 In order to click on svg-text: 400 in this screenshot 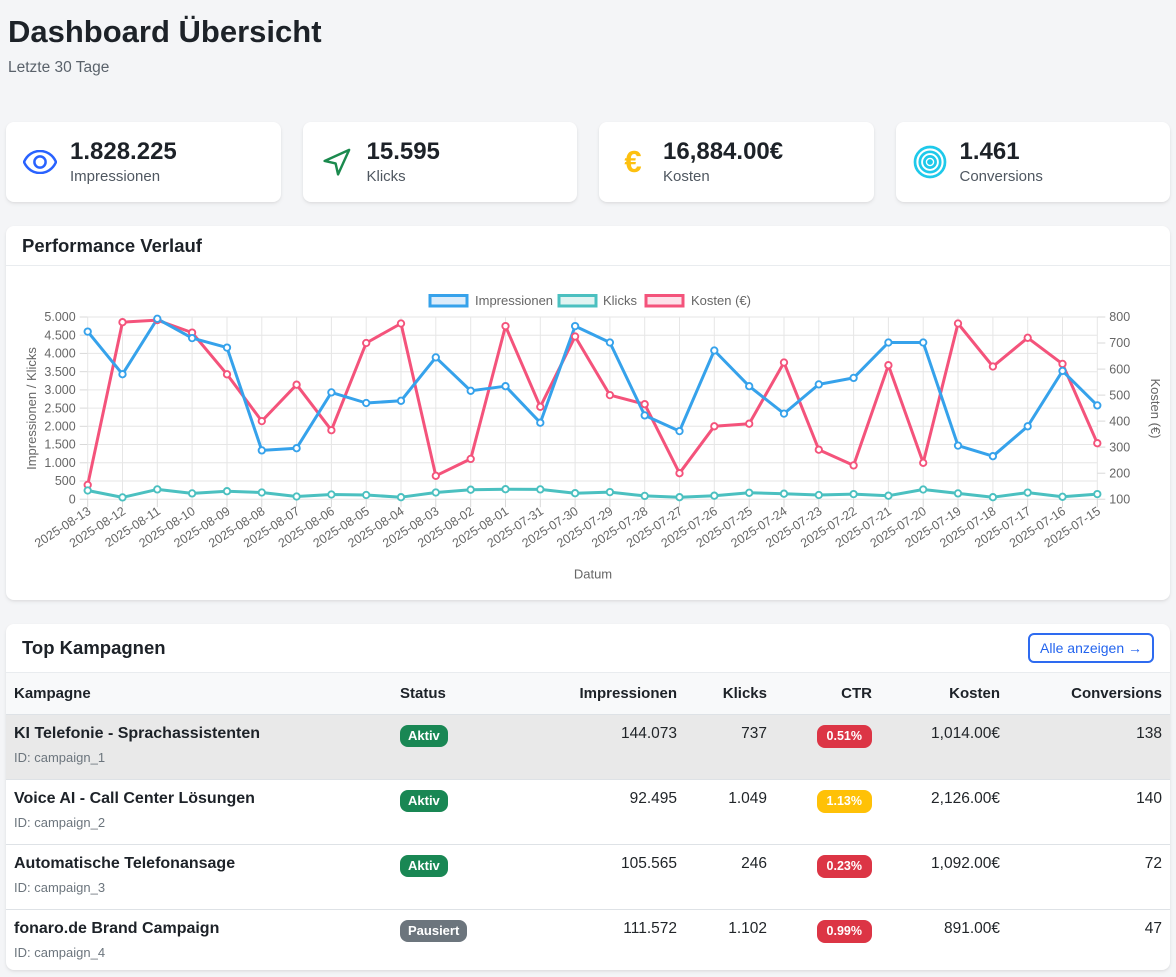, I will do `click(1119, 421)`.